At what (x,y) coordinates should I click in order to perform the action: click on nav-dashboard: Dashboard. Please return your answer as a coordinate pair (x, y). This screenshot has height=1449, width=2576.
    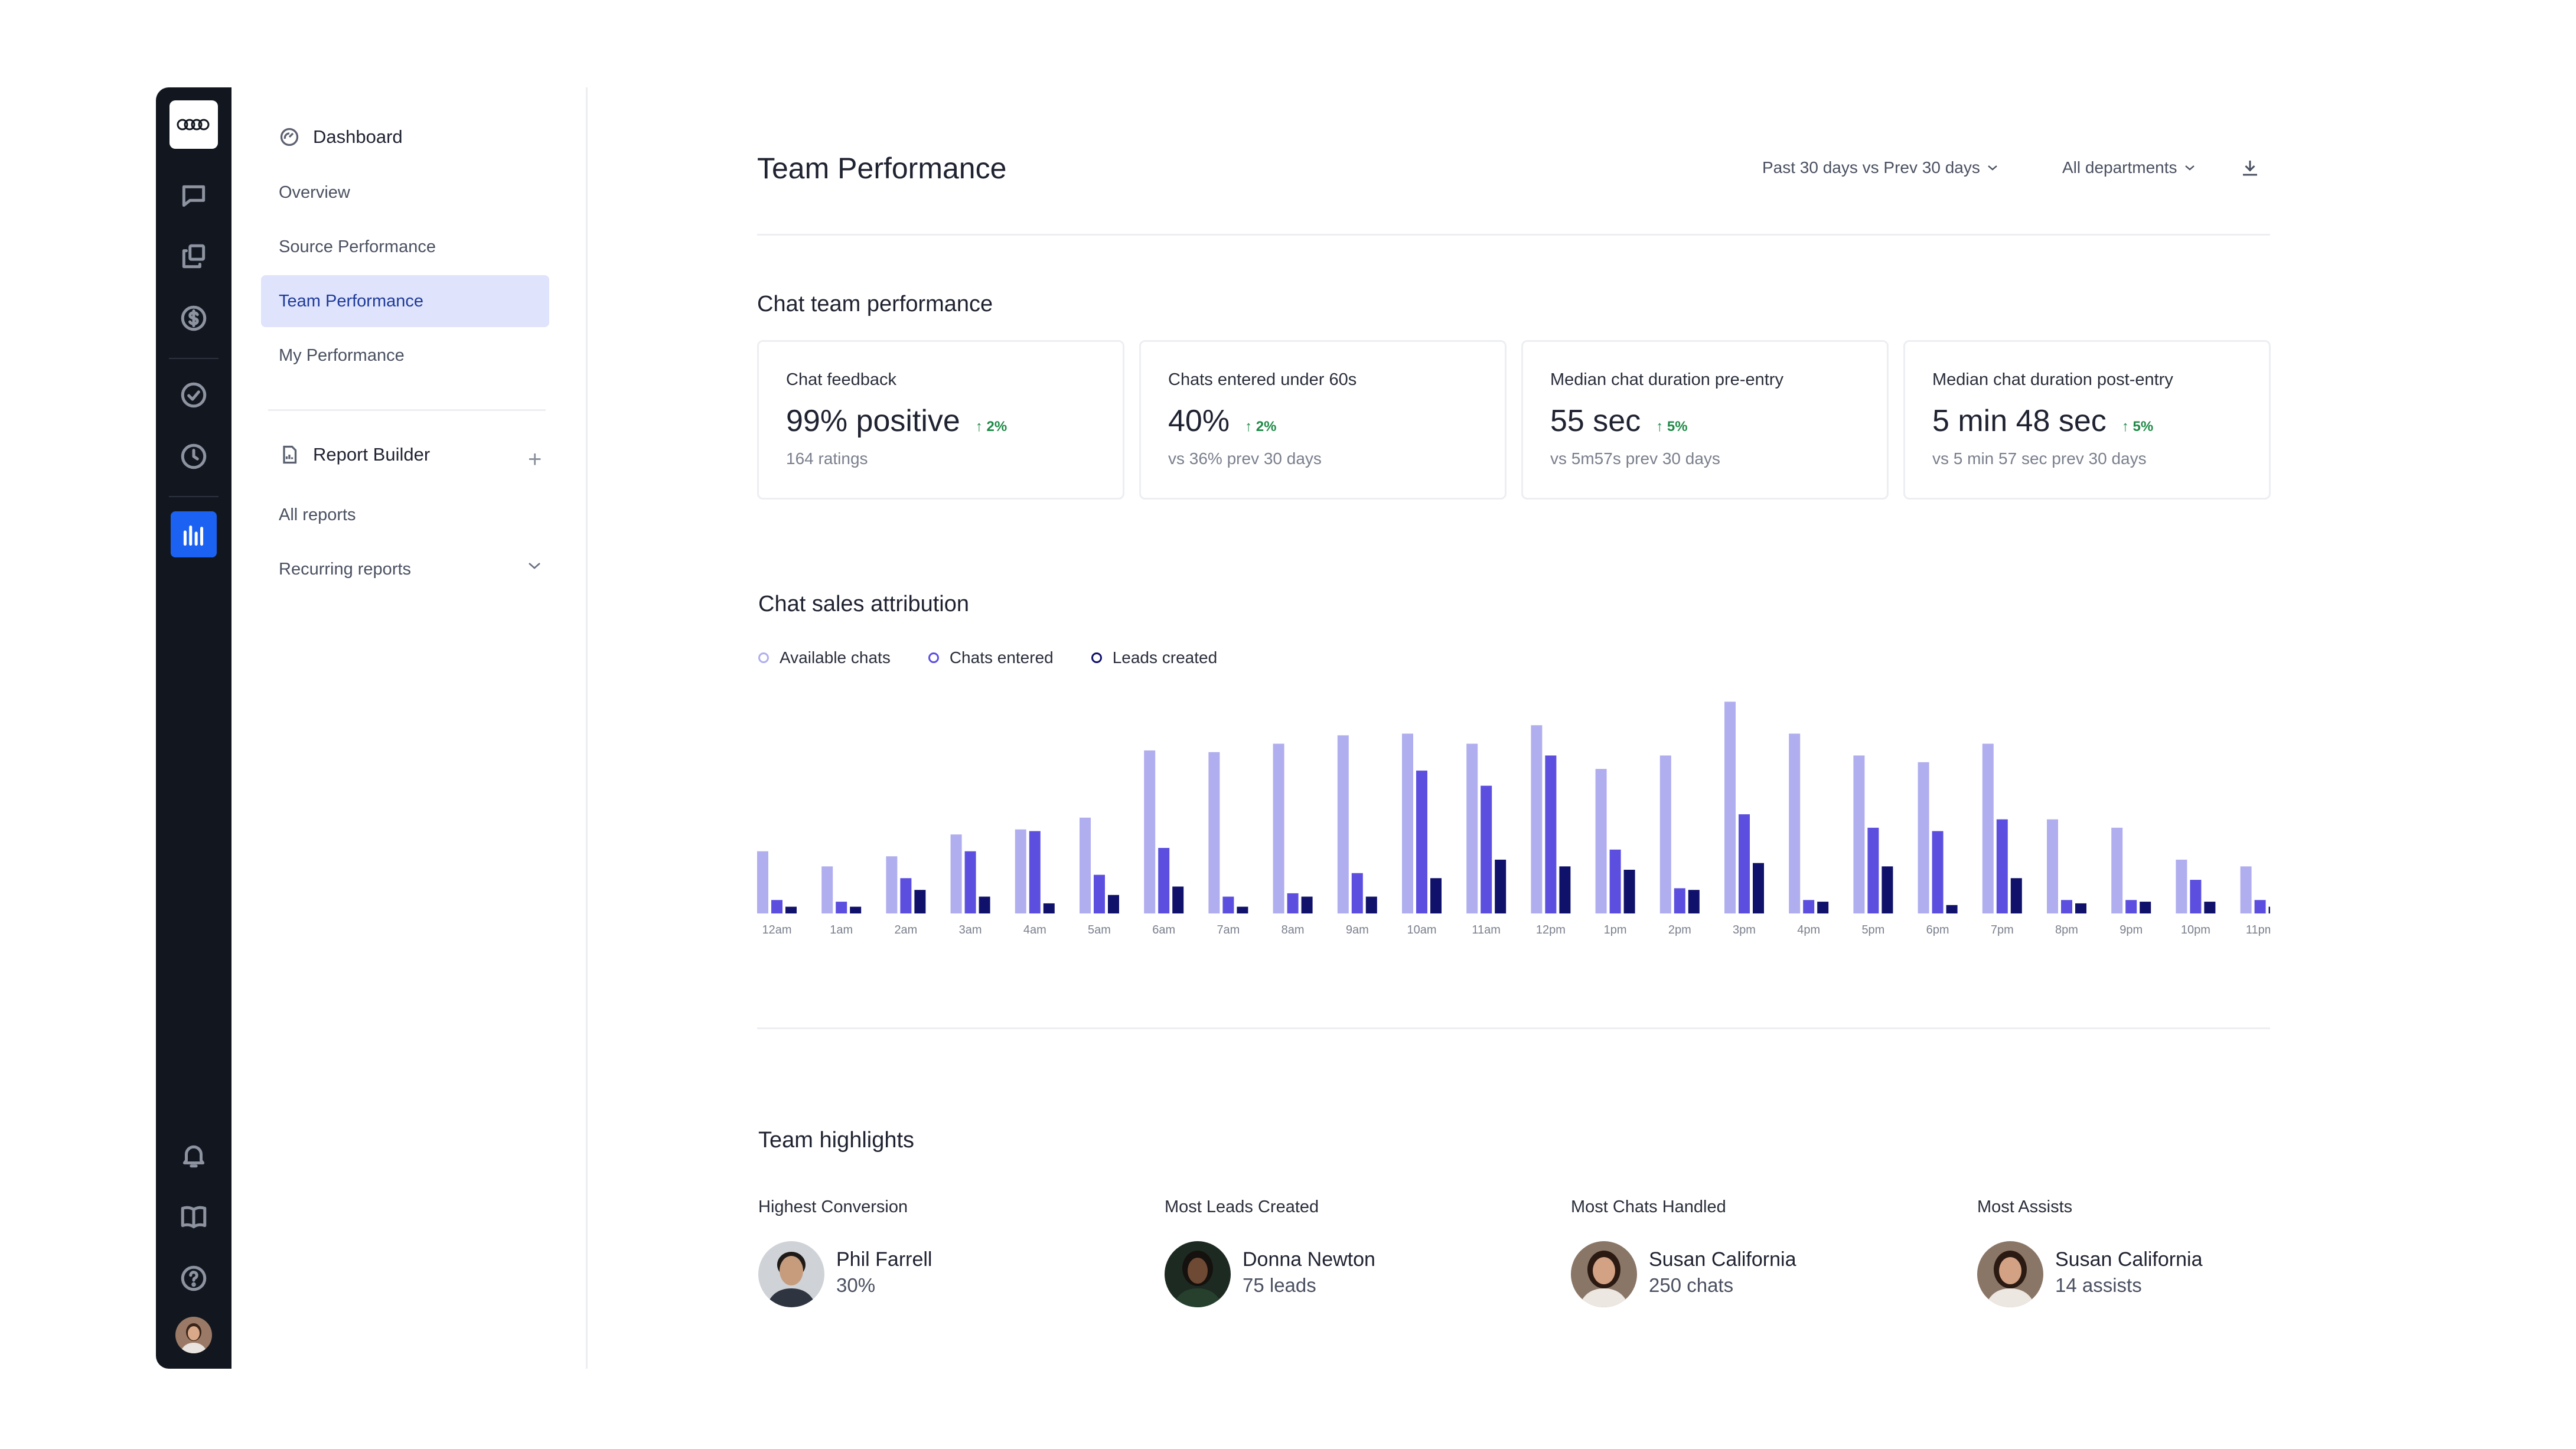
    Looking at the image, I should click on (341, 137).